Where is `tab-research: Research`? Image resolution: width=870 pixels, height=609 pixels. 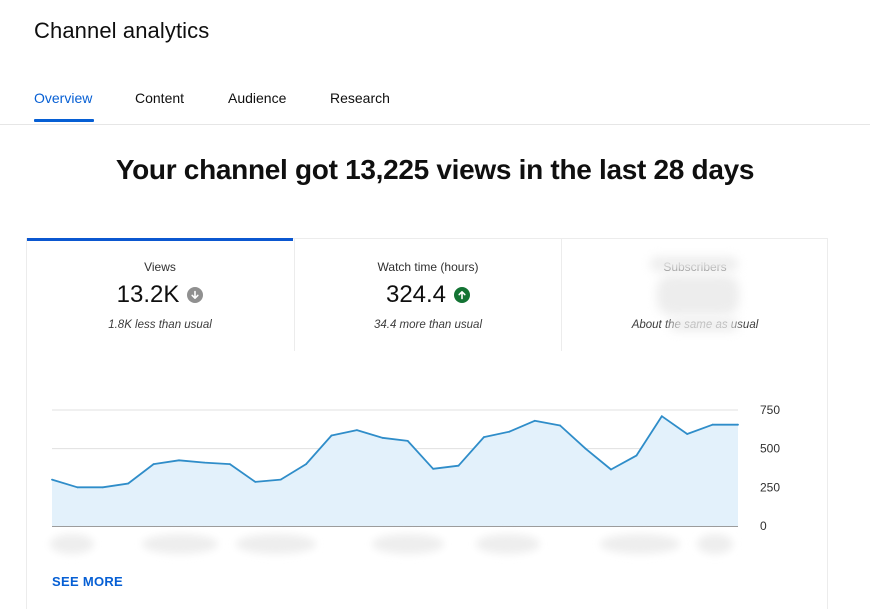
tab-research: Research is located at coordinates (360, 98).